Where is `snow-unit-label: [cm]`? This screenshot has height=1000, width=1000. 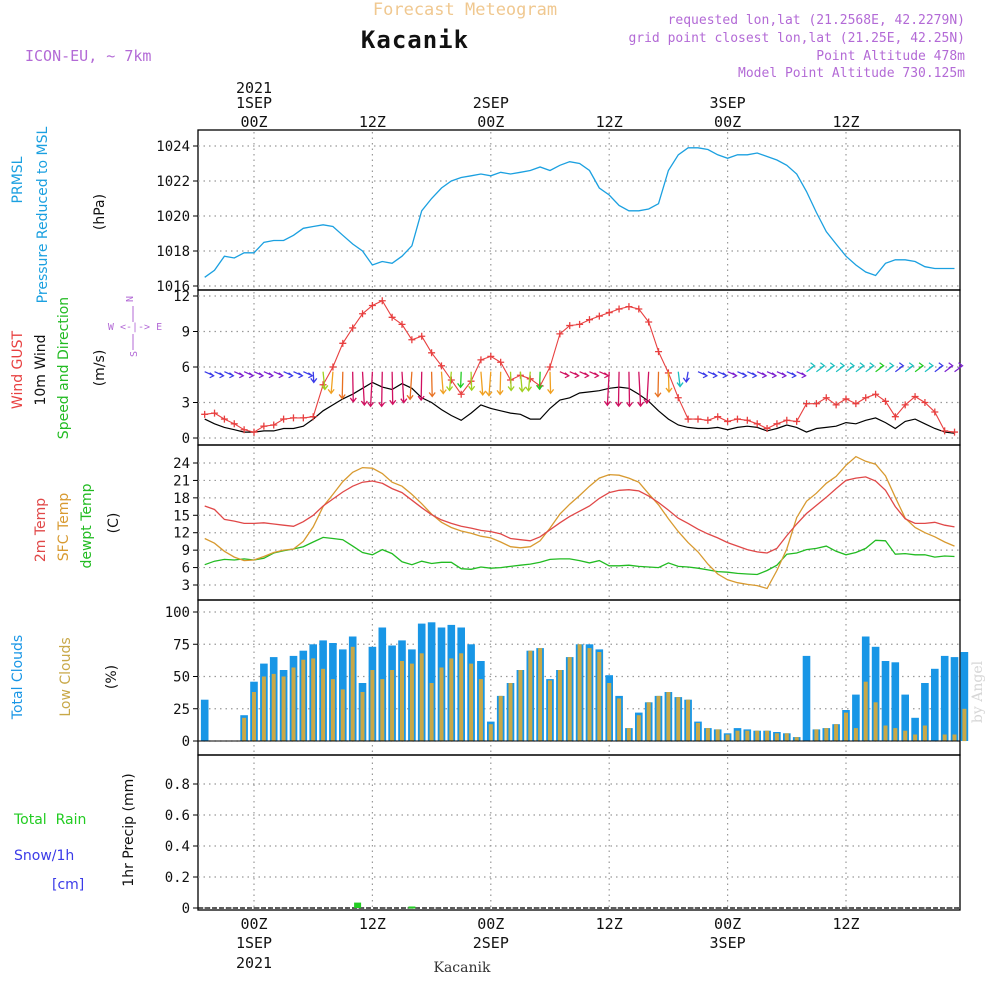
snow-unit-label: [cm] is located at coordinates (68, 885).